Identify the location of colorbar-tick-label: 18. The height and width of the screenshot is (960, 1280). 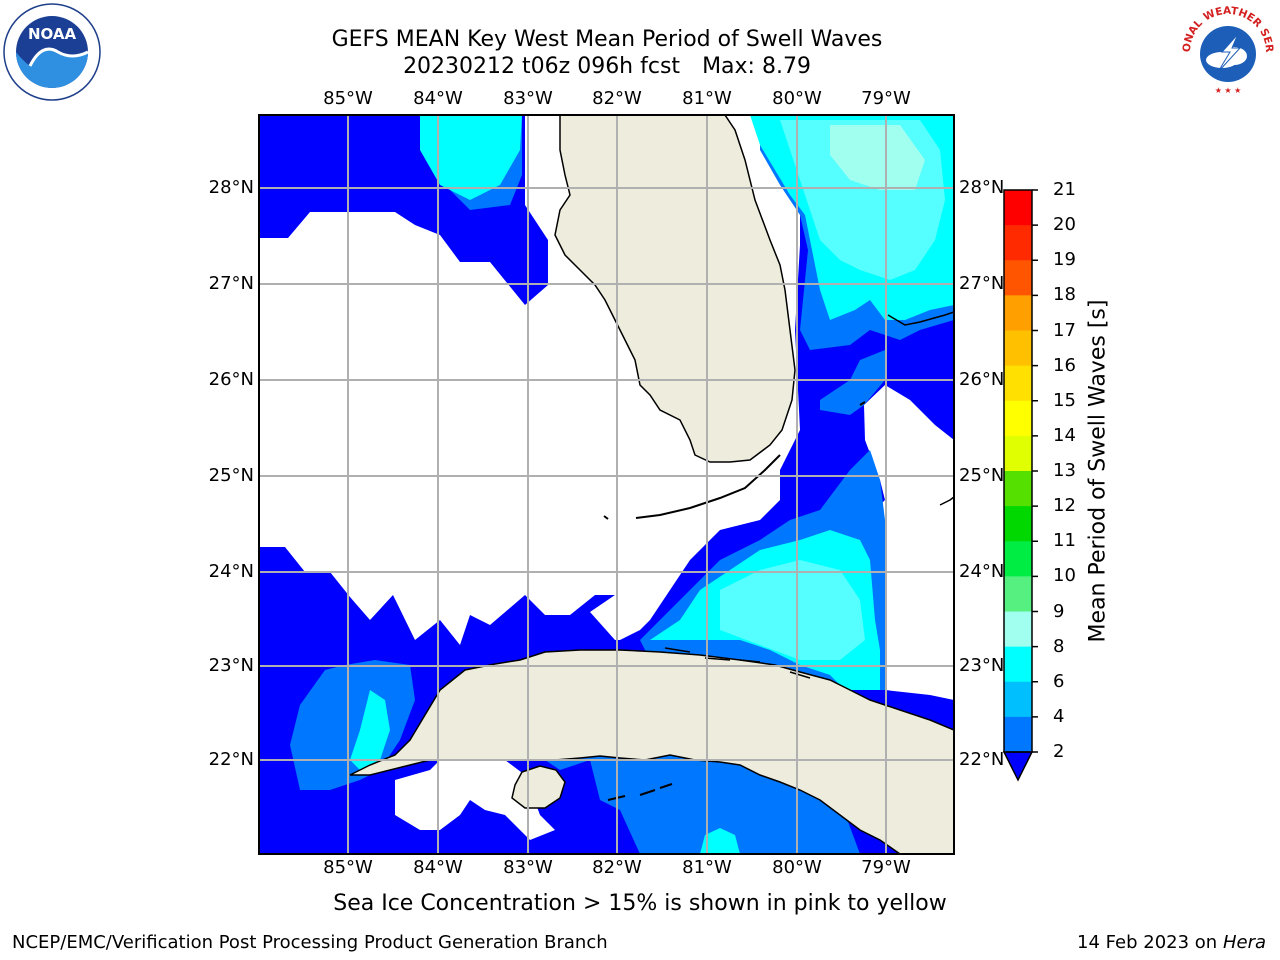
(1064, 295).